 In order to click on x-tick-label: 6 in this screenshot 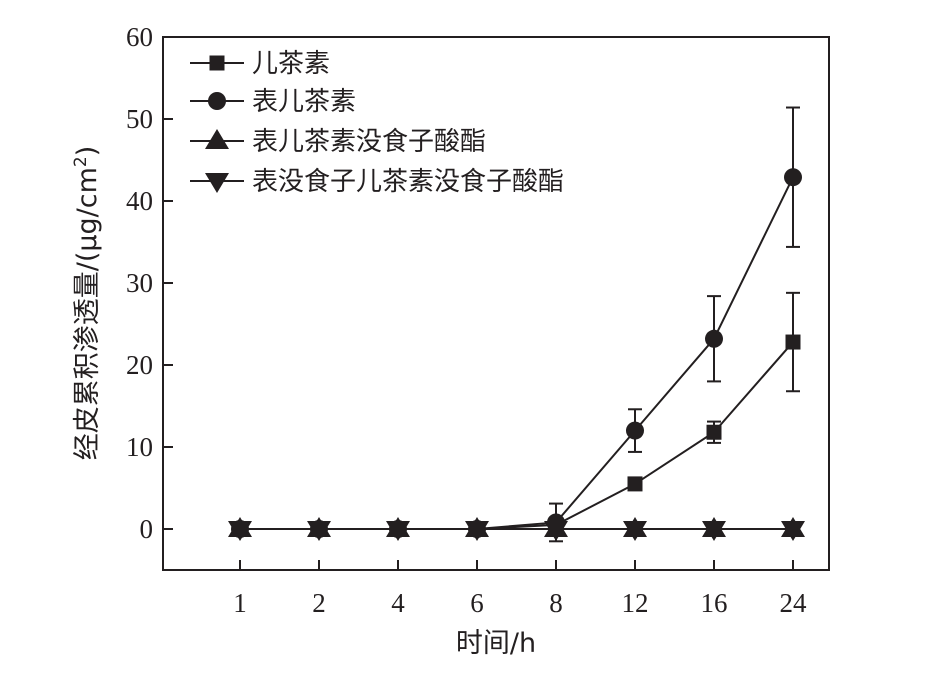, I will do `click(477, 603)`.